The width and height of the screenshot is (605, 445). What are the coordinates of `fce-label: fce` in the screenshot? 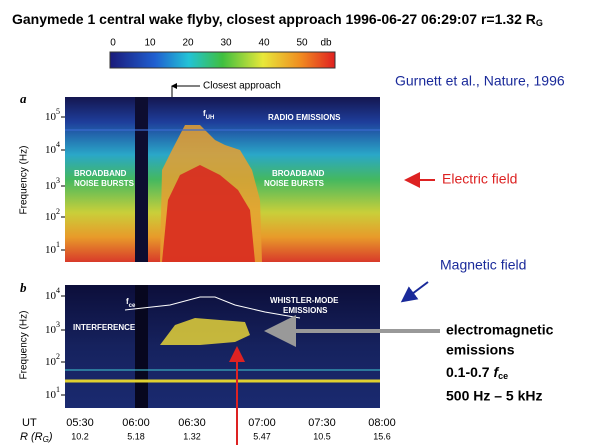 It's located at (131, 302).